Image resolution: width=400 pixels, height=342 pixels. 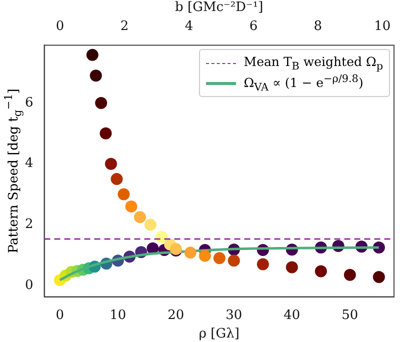 I want to click on x-tick-label: 20, so click(x=176, y=315).